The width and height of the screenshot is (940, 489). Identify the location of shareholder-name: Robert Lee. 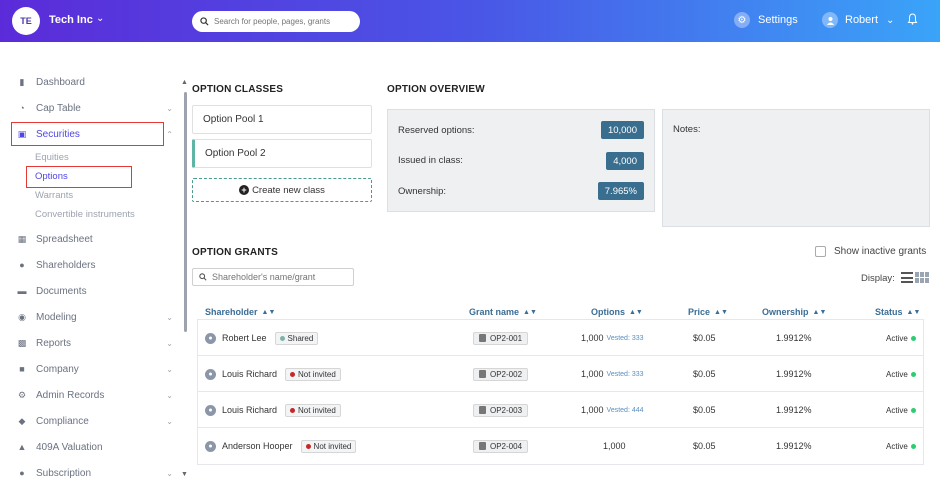
(244, 338).